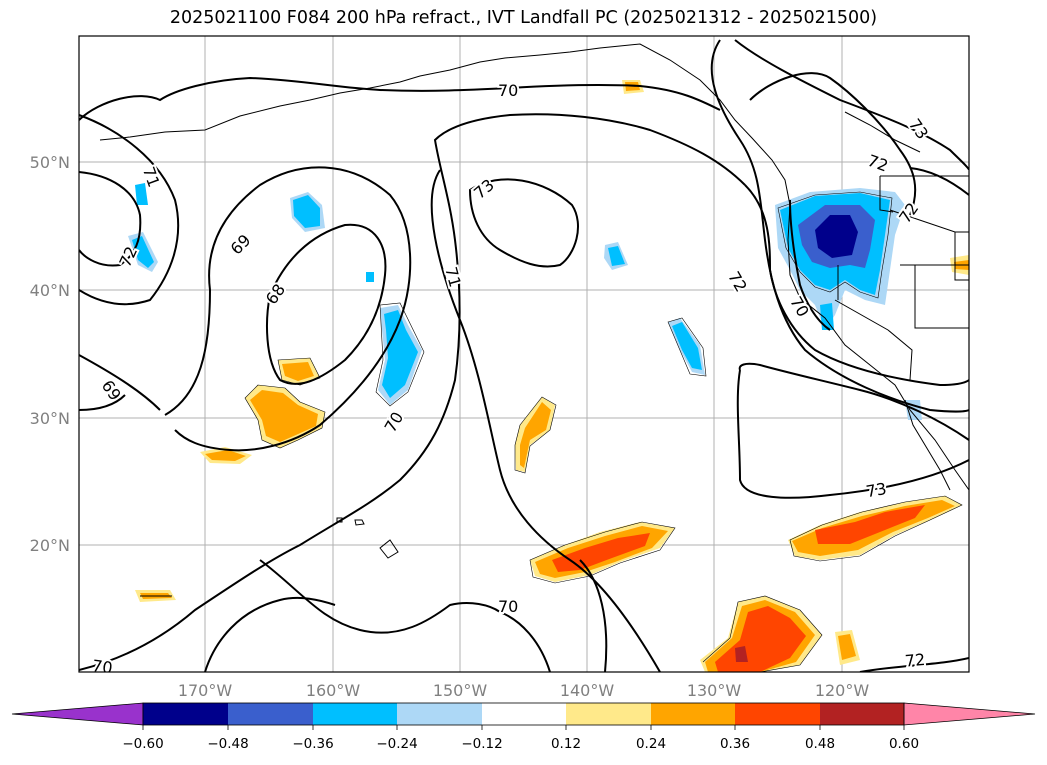  I want to click on contour-72-west, so click(129, 210).